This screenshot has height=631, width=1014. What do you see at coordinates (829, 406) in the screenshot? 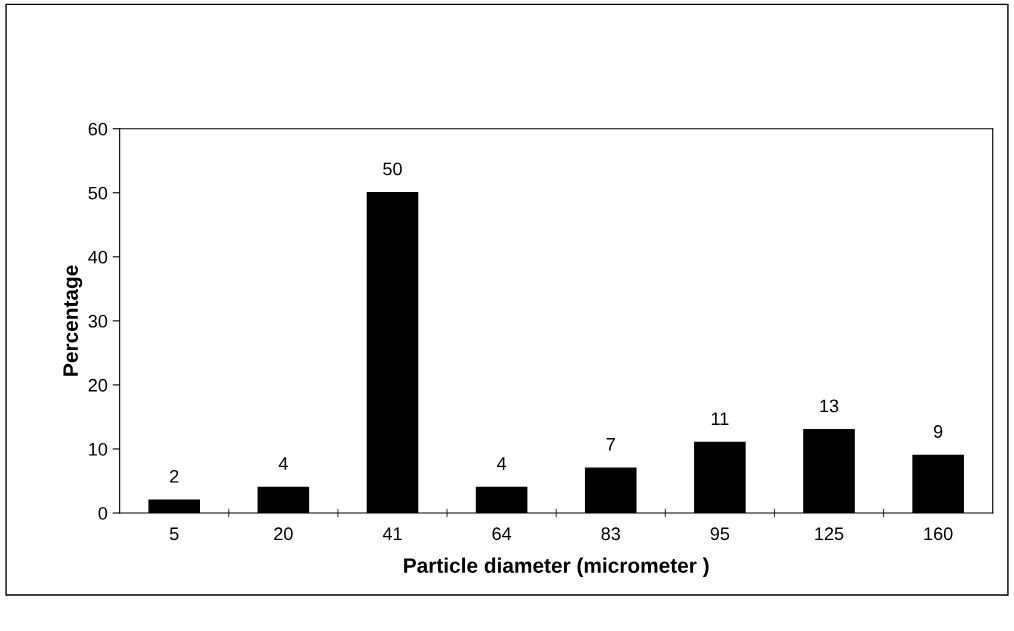
I see `data-label: 13` at bounding box center [829, 406].